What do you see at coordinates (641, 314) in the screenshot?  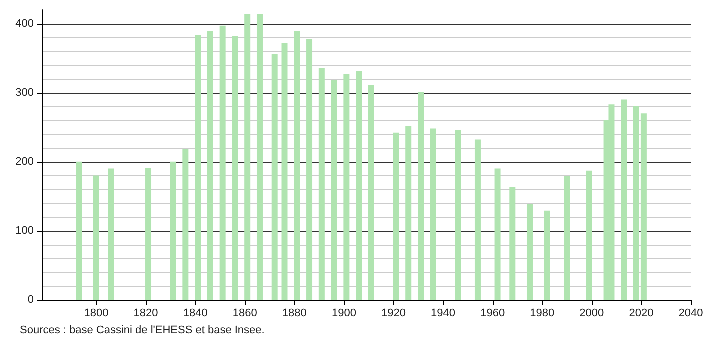 I see `x-tick-label: 2020` at bounding box center [641, 314].